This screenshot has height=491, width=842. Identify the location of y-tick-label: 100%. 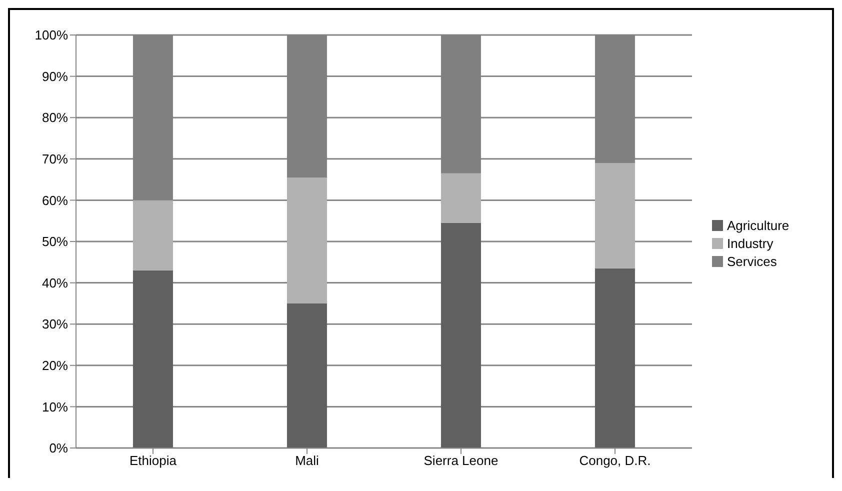
(51, 35).